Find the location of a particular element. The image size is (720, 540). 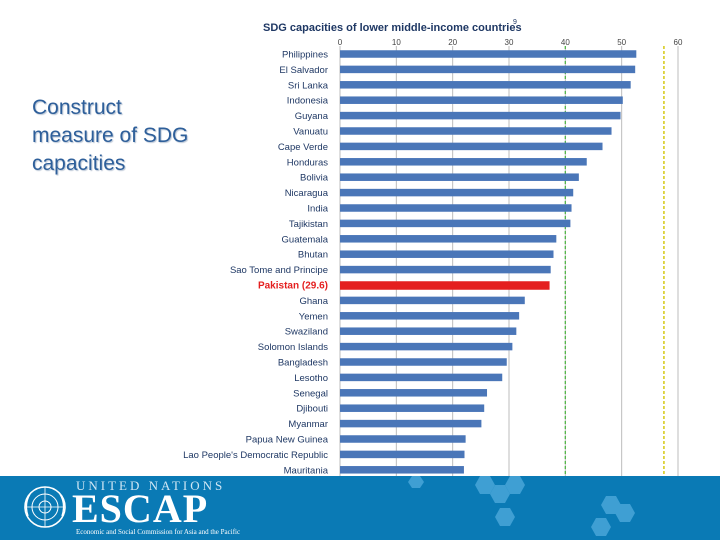

category-label: Bangladesh is located at coordinates (303, 363).